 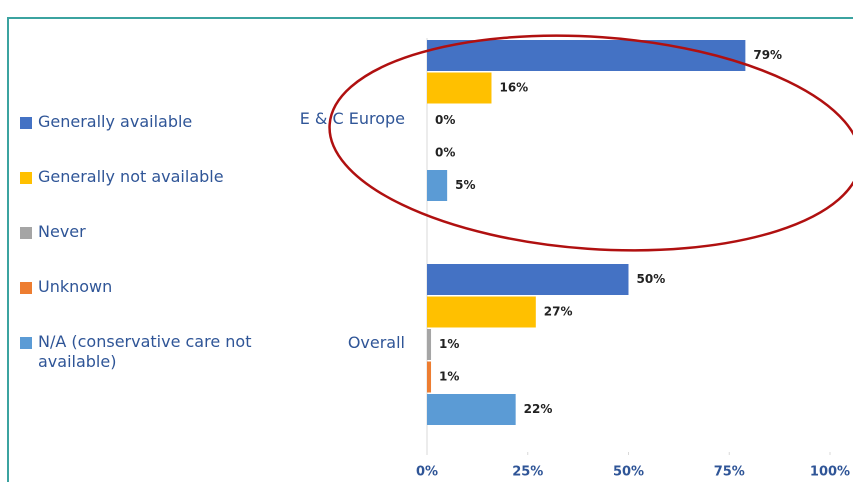 I want to click on legend-label: Generally available, so click(x=115, y=121).